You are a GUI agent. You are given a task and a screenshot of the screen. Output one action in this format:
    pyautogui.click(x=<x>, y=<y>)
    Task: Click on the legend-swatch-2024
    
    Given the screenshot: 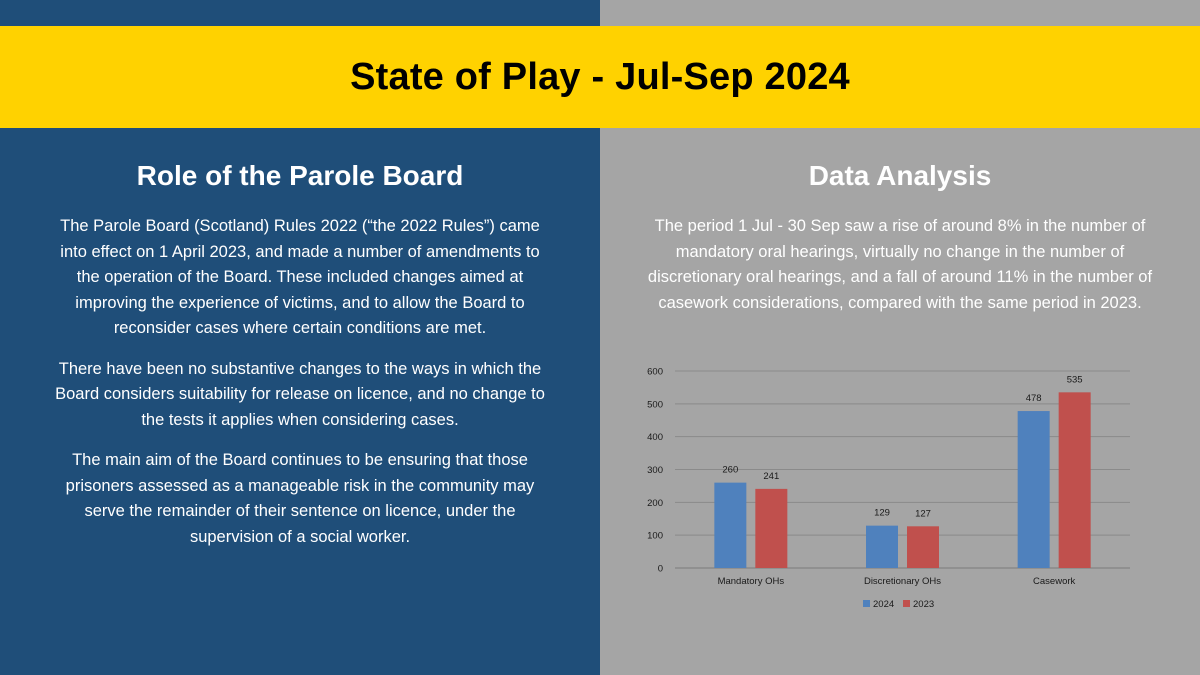 What is the action you would take?
    pyautogui.click(x=866, y=603)
    